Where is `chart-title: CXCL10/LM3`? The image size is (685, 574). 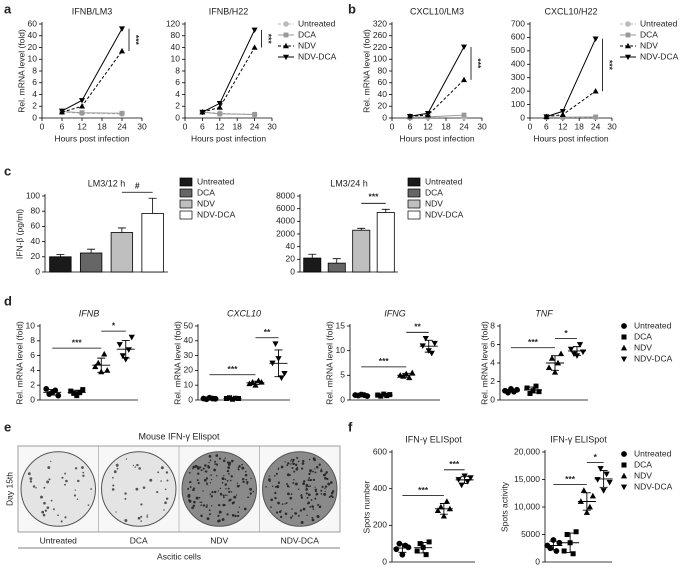 chart-title: CXCL10/LM3 is located at coordinates (437, 11).